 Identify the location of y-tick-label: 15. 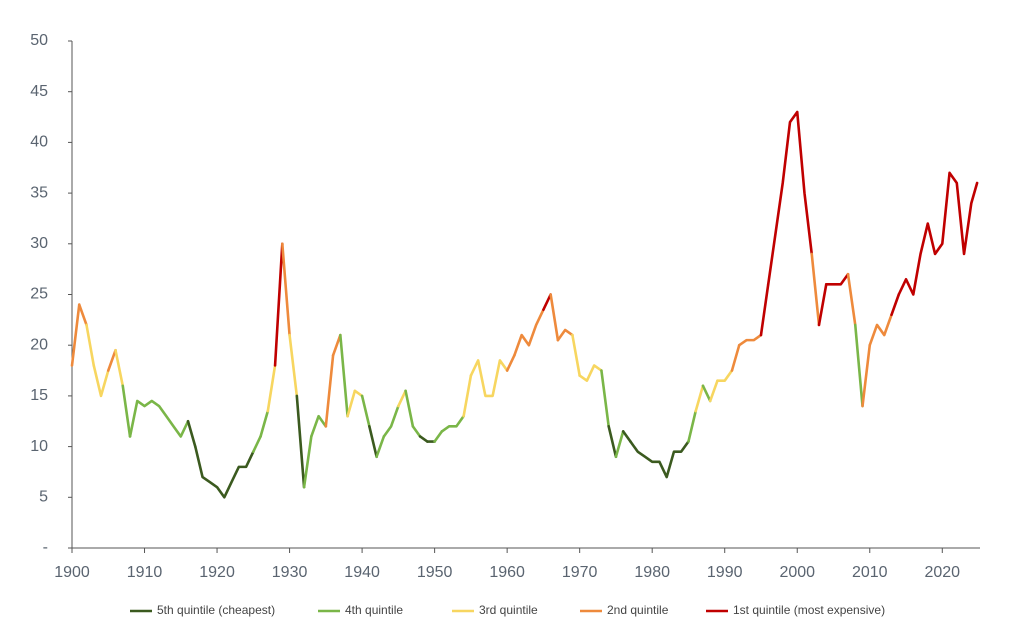
(39, 395).